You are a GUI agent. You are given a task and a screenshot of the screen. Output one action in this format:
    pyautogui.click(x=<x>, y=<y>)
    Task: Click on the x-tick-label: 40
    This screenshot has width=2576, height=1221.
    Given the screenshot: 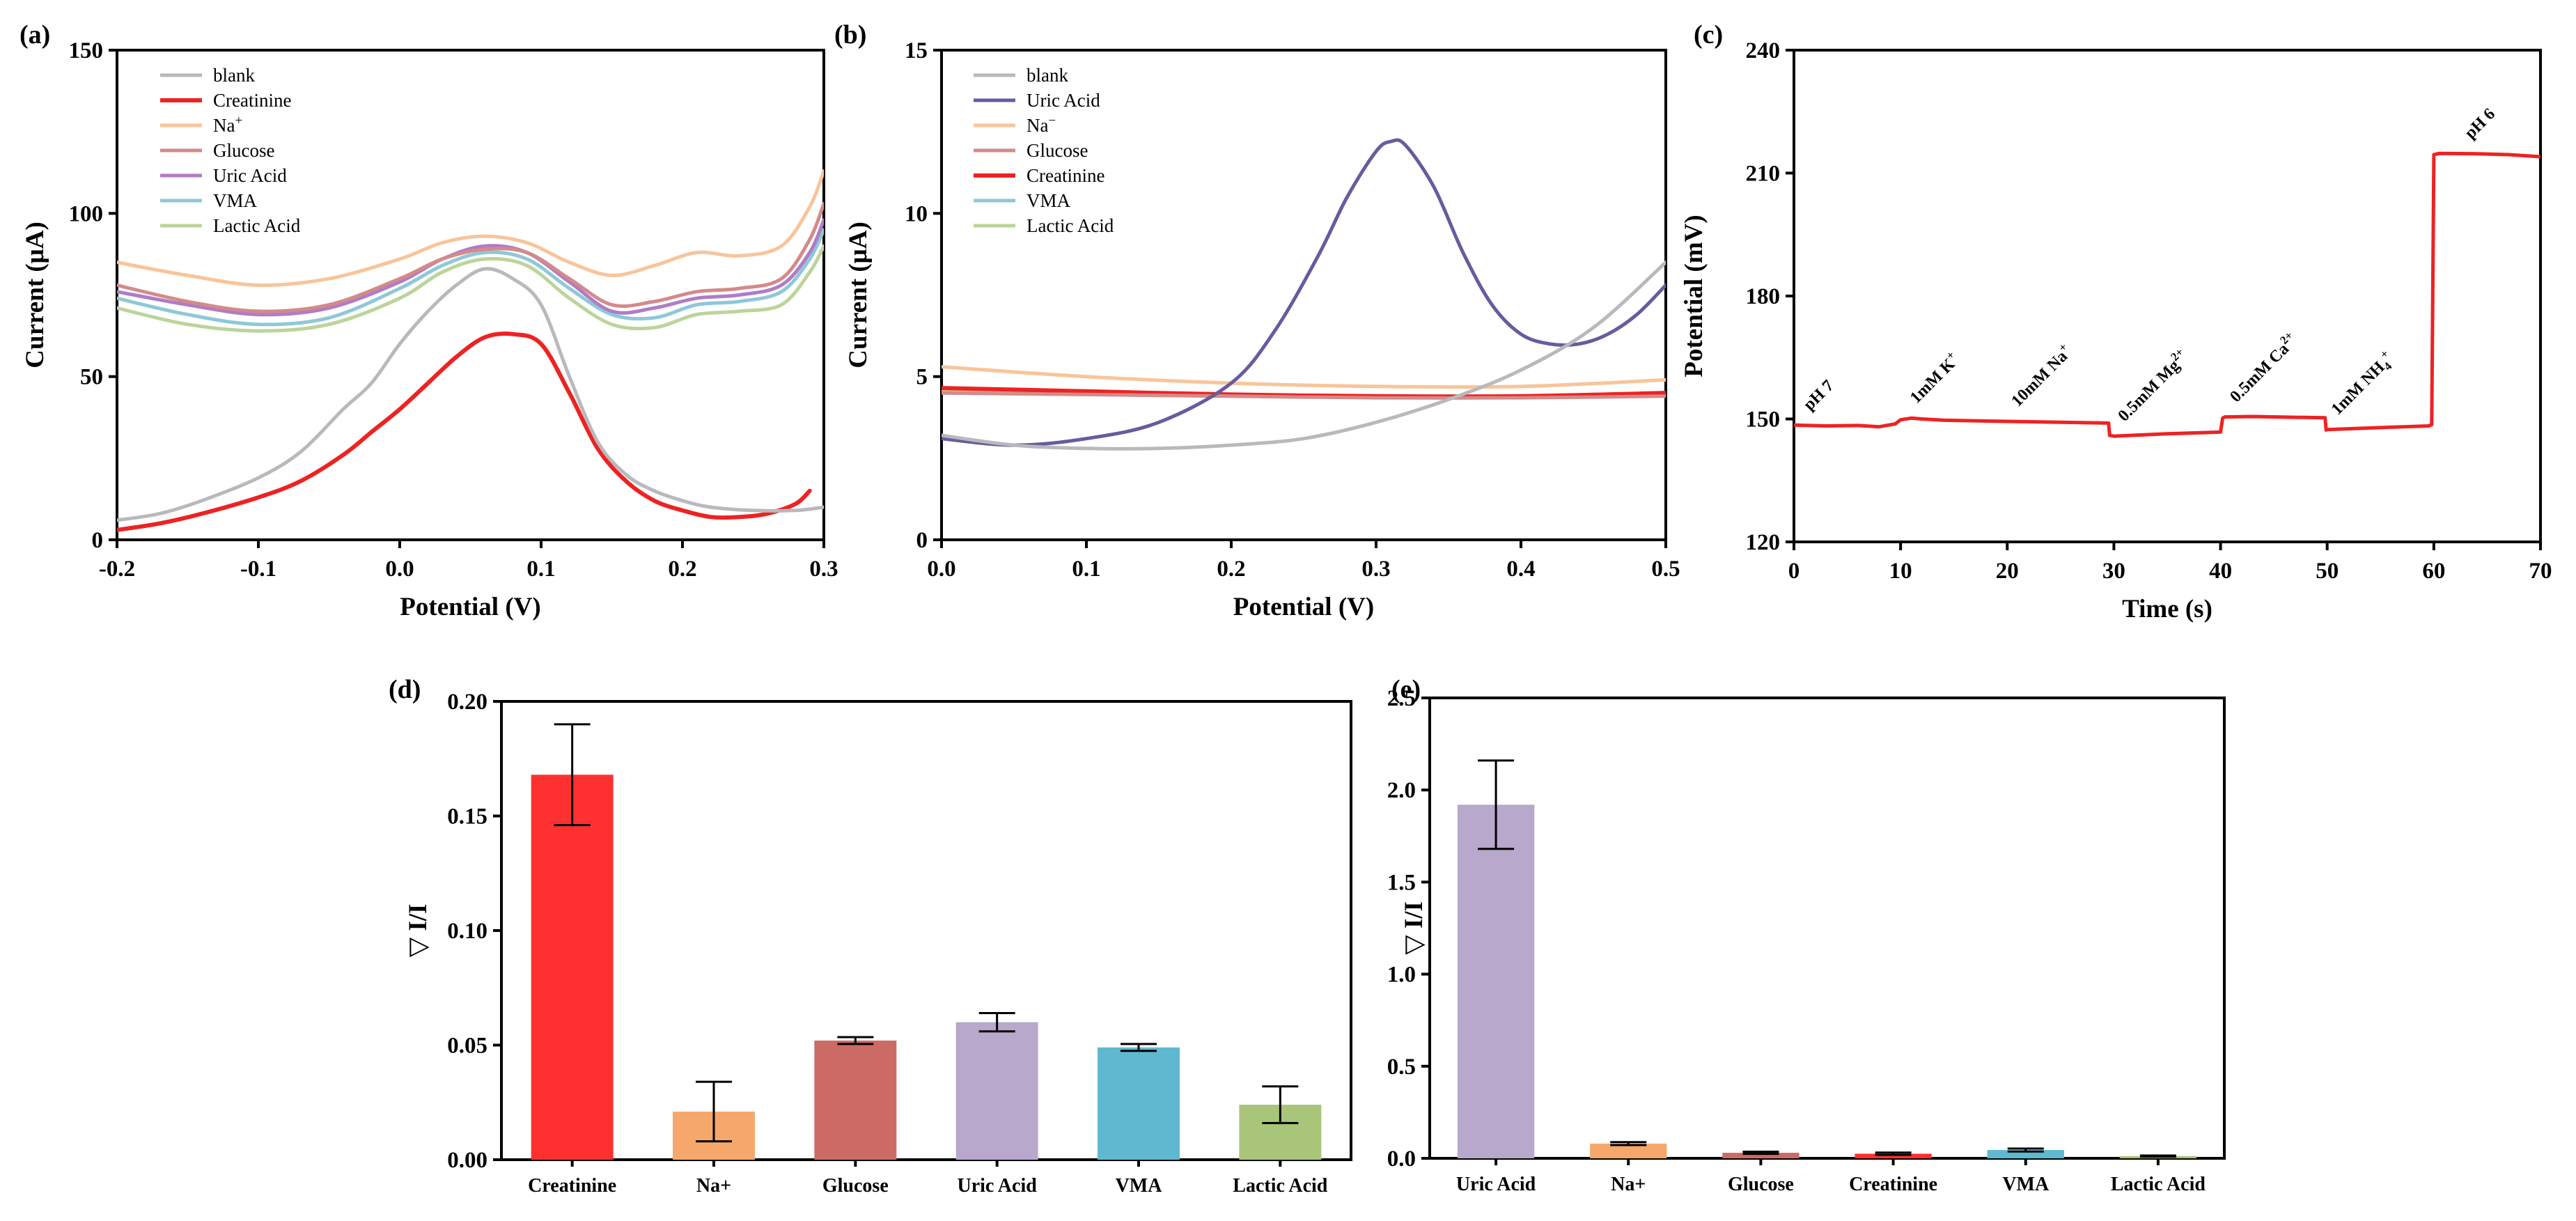 What is the action you would take?
    pyautogui.click(x=2220, y=571)
    